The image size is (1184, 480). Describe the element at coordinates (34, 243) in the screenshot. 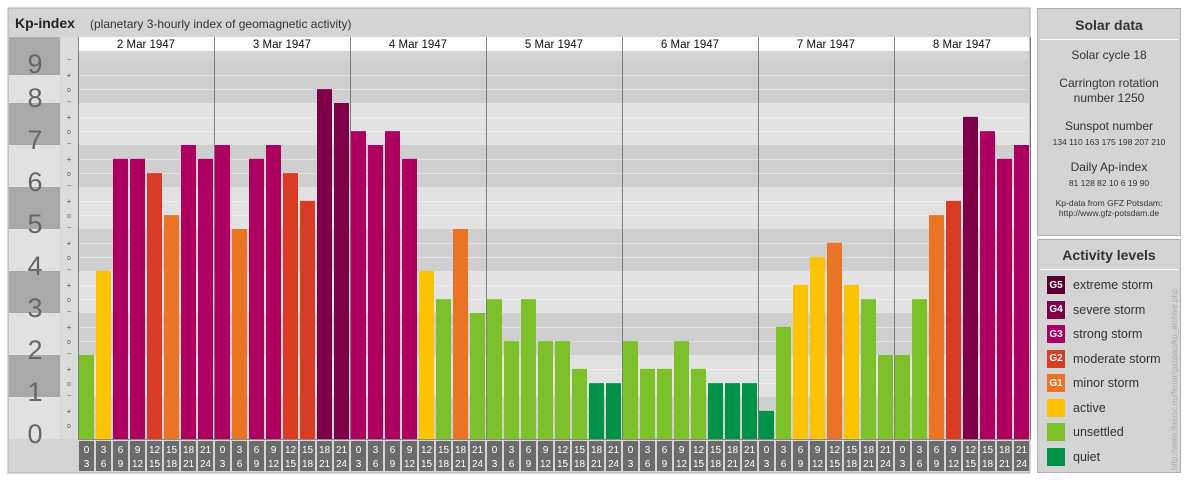

I see `y-axis: 0 1 2 3 4 5 6 7 8 9` at that location.